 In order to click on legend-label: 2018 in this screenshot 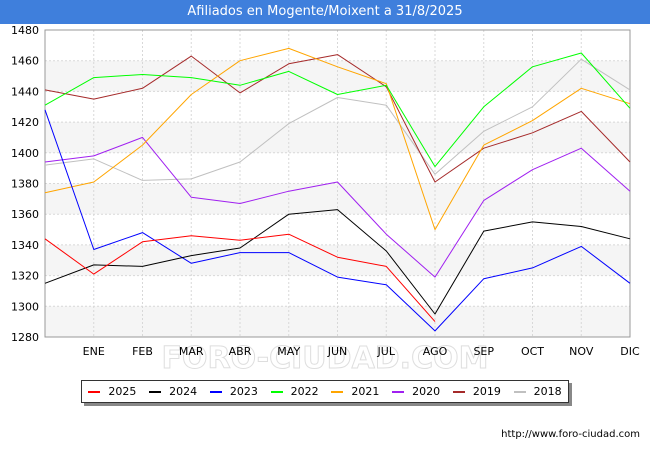, I will do `click(547, 391)`.